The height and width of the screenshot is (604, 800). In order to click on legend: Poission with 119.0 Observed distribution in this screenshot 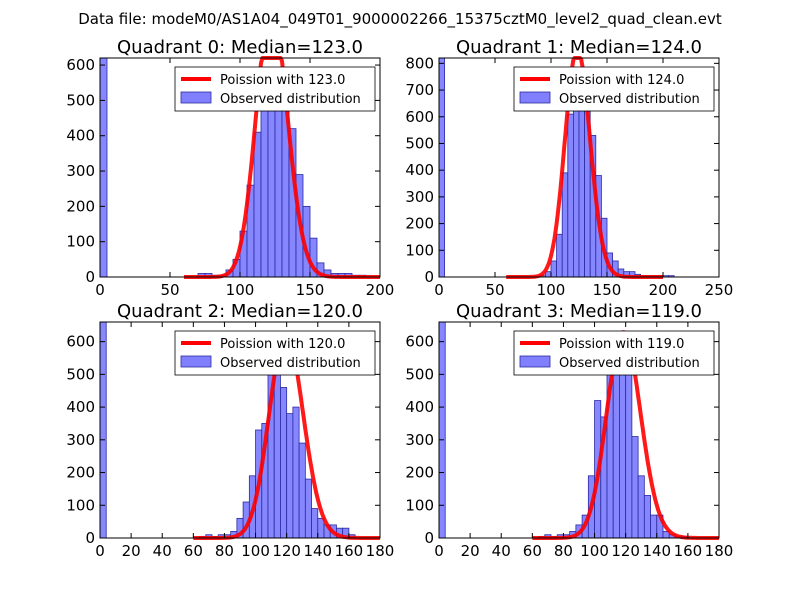, I will do `click(614, 353)`.